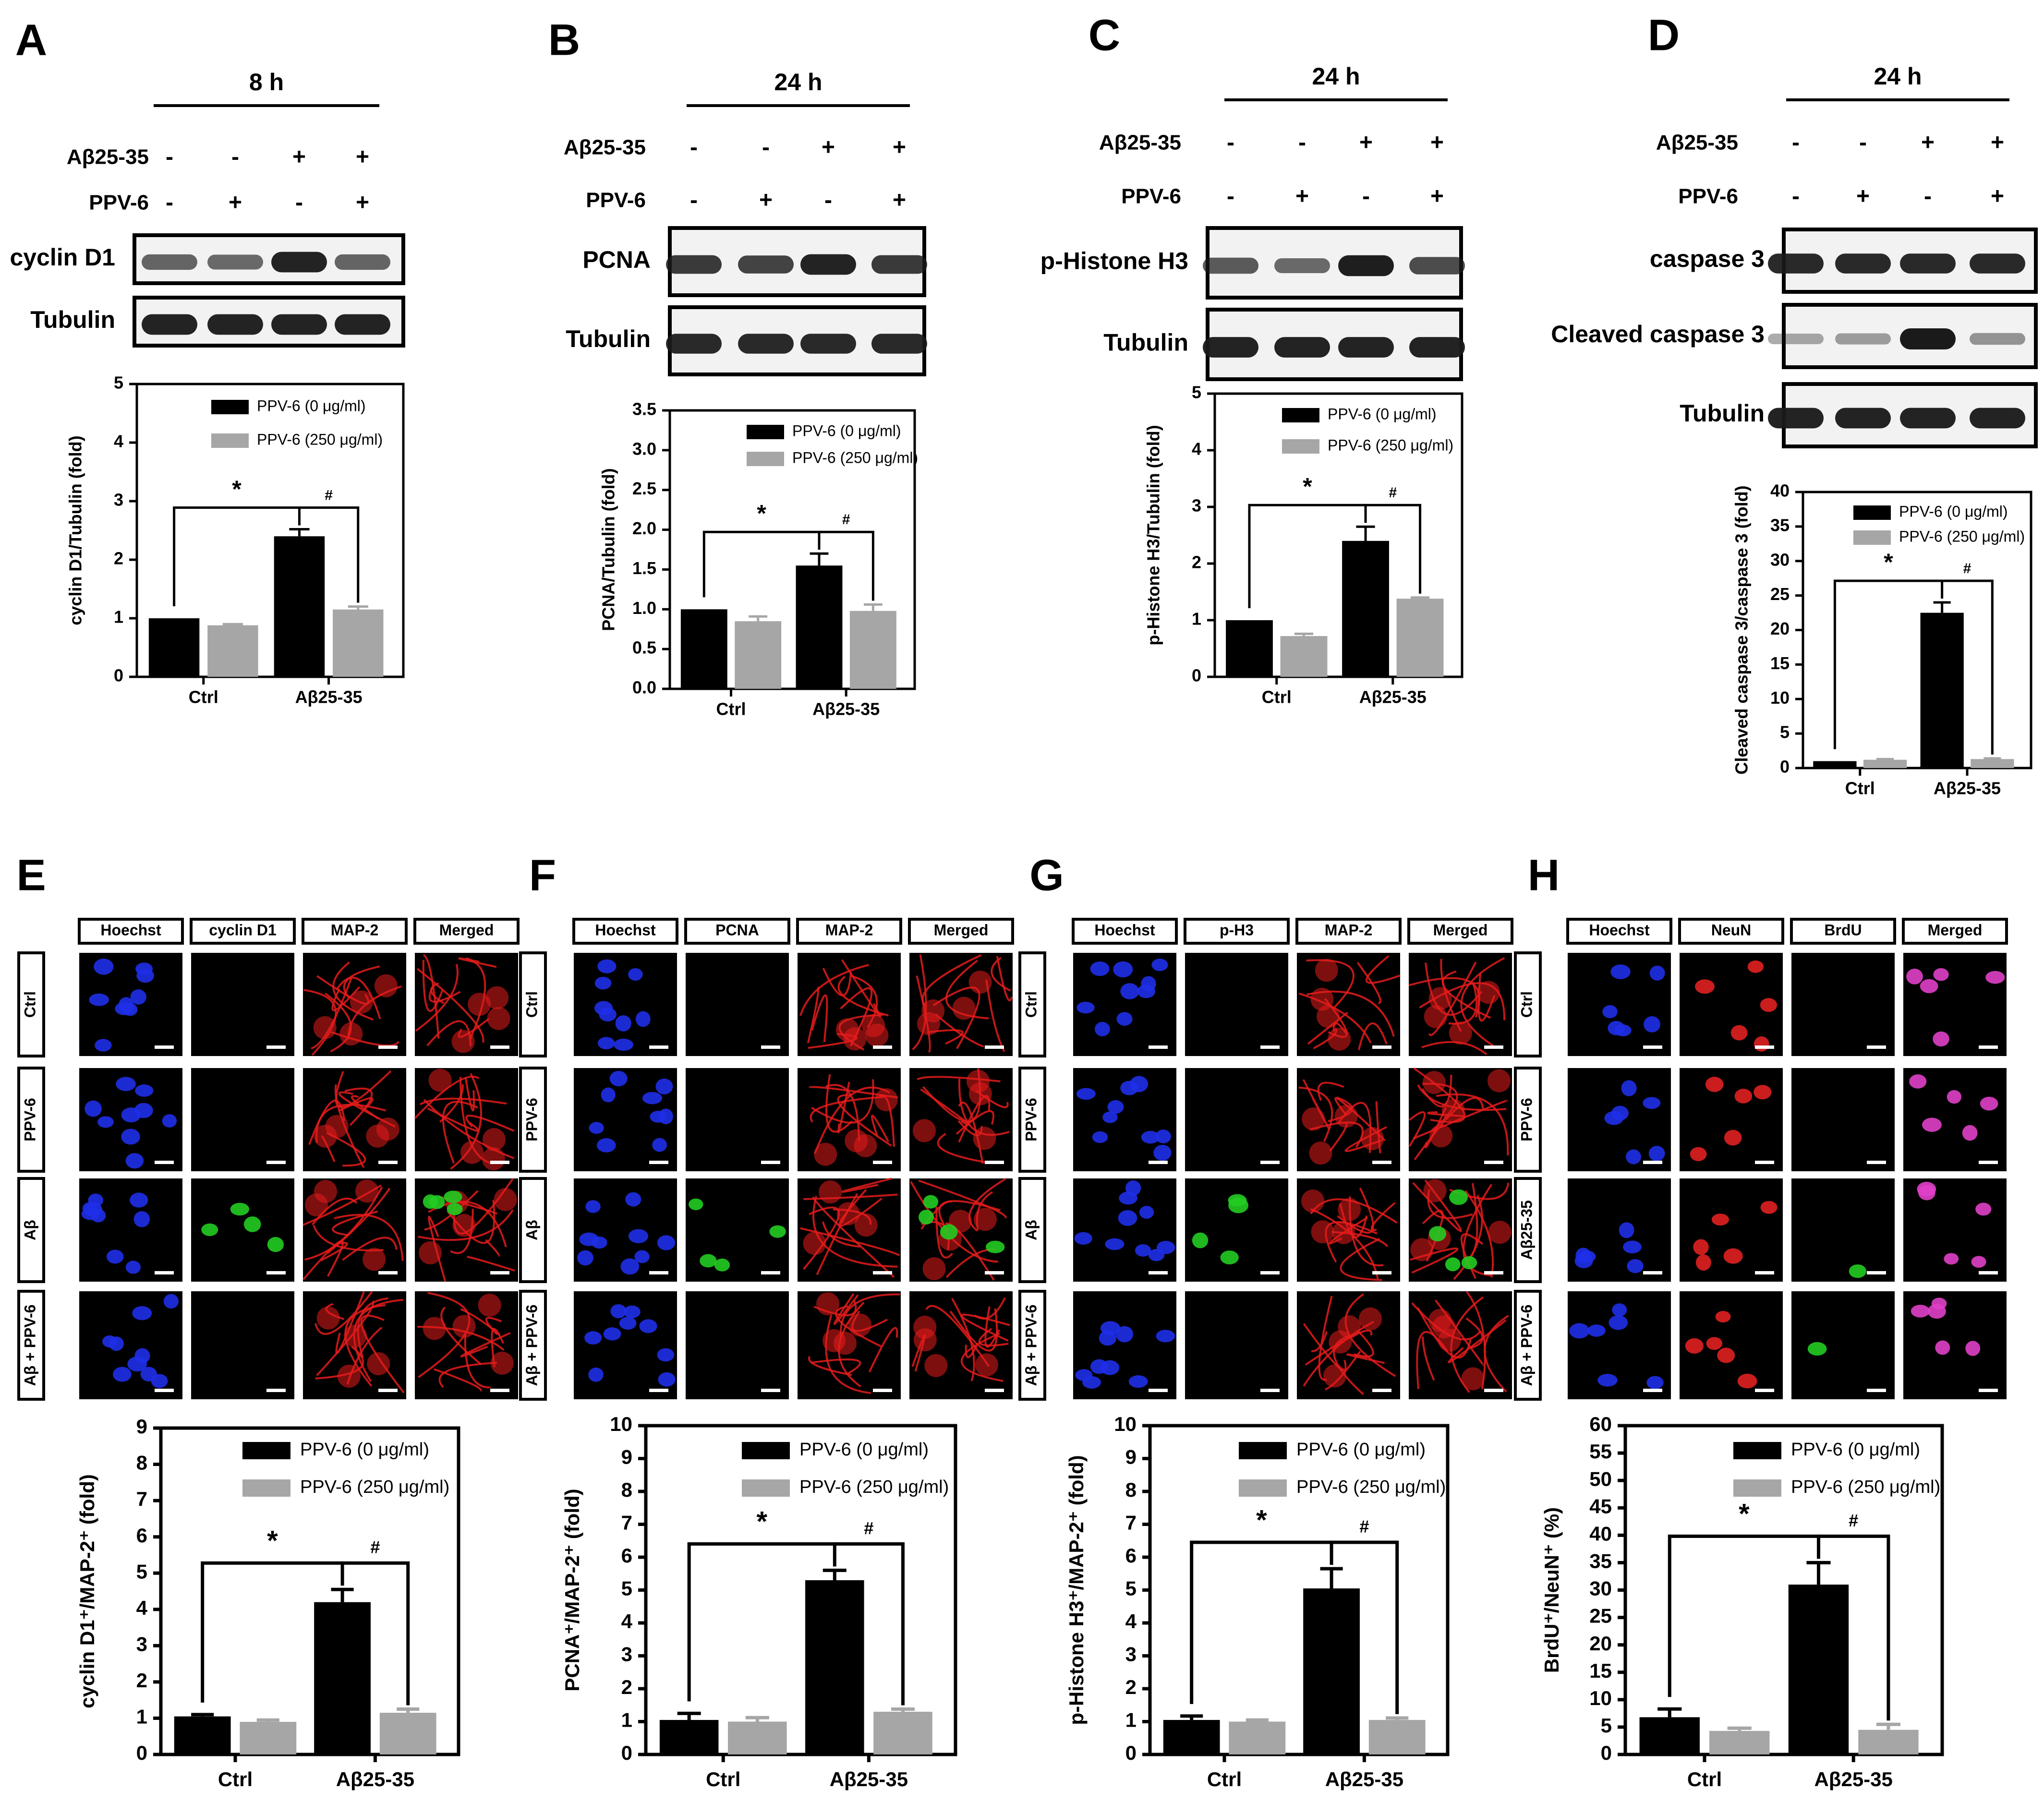 The image size is (2044, 1802). I want to click on micrograph-background, so click(1843, 1345).